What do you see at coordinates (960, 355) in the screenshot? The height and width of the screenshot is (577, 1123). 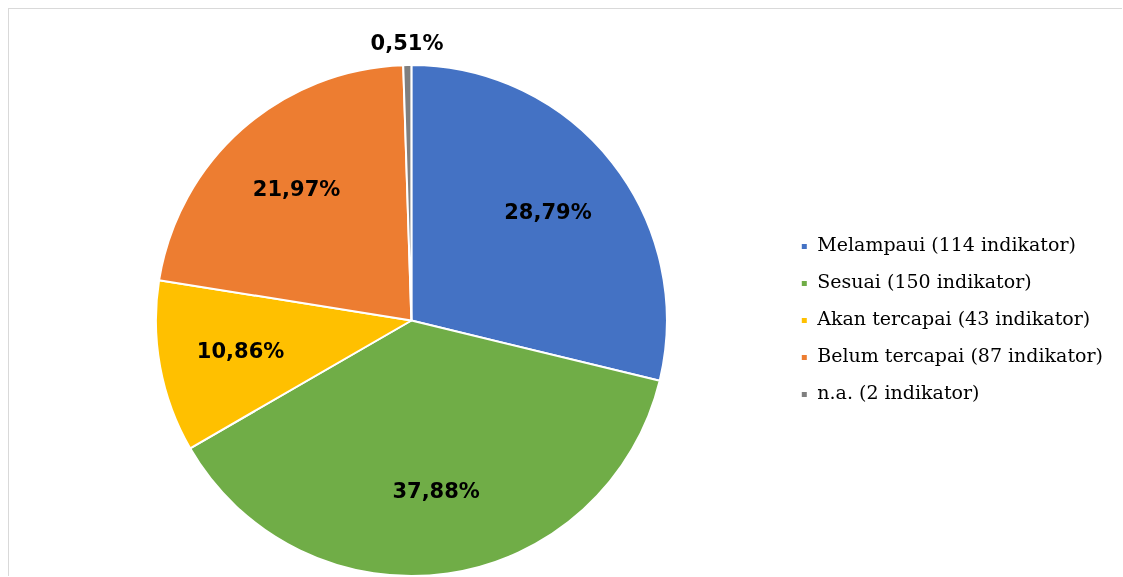 I see `legend-label: Belum tercapai (87 indikator)` at bounding box center [960, 355].